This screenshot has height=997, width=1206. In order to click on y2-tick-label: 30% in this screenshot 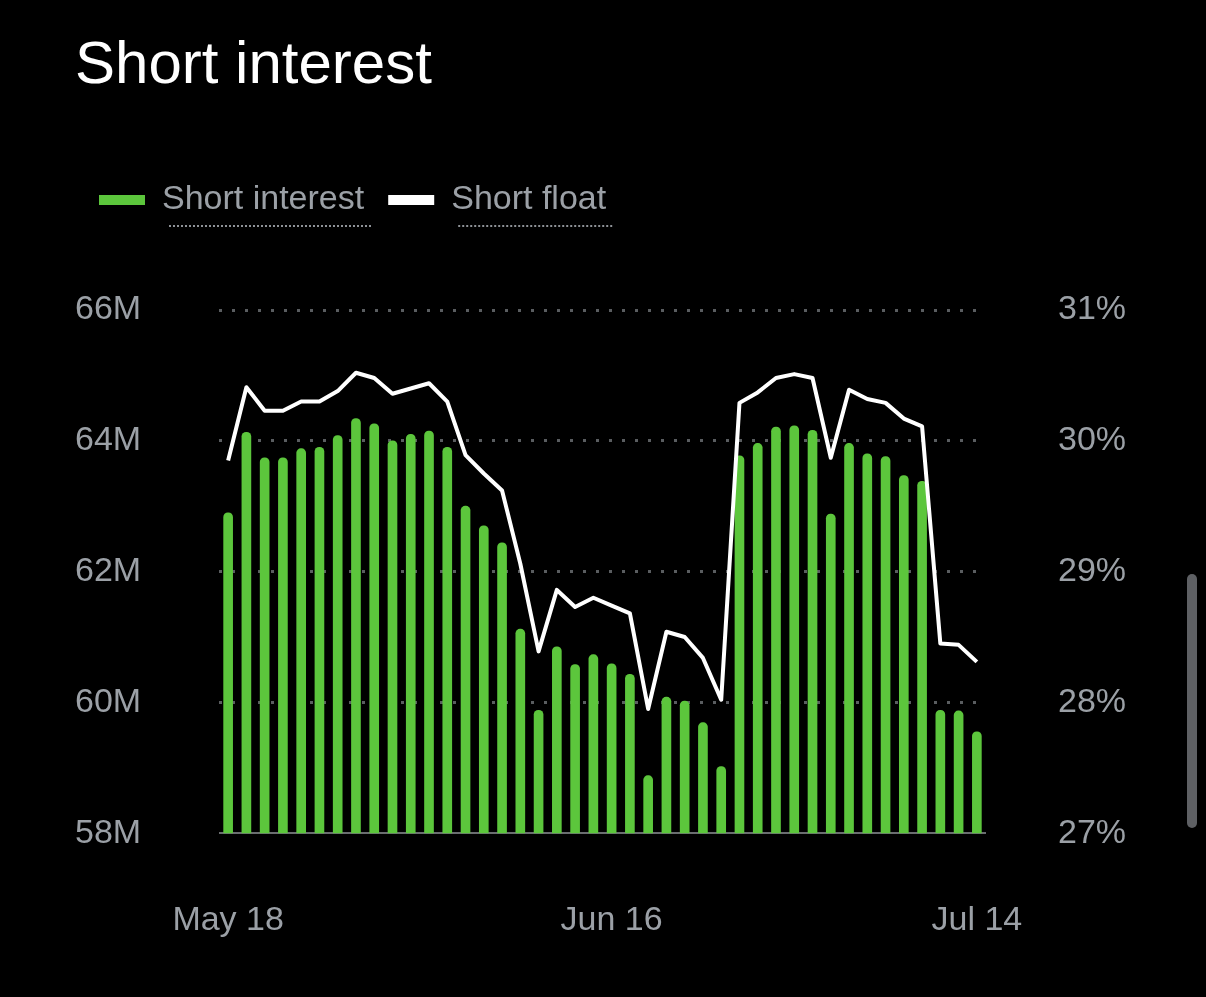, I will do `click(1092, 438)`.